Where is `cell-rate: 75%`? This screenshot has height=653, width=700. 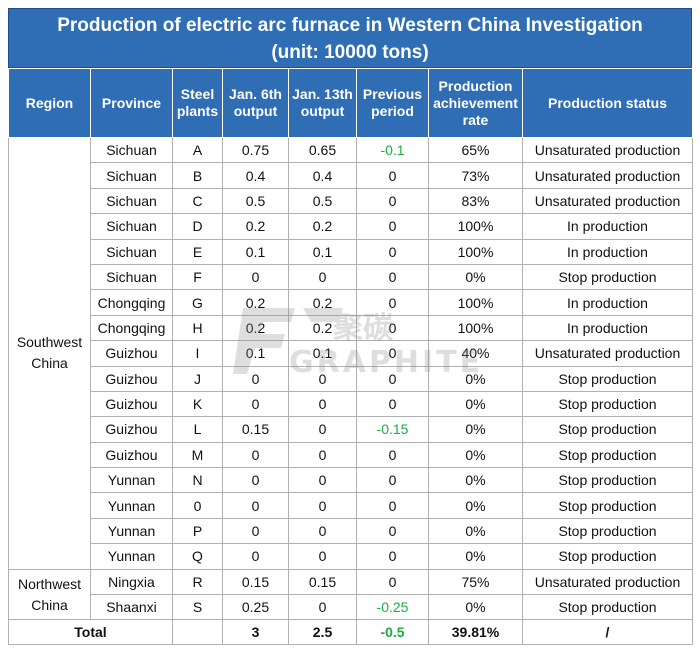 cell-rate: 75% is located at coordinates (475, 582).